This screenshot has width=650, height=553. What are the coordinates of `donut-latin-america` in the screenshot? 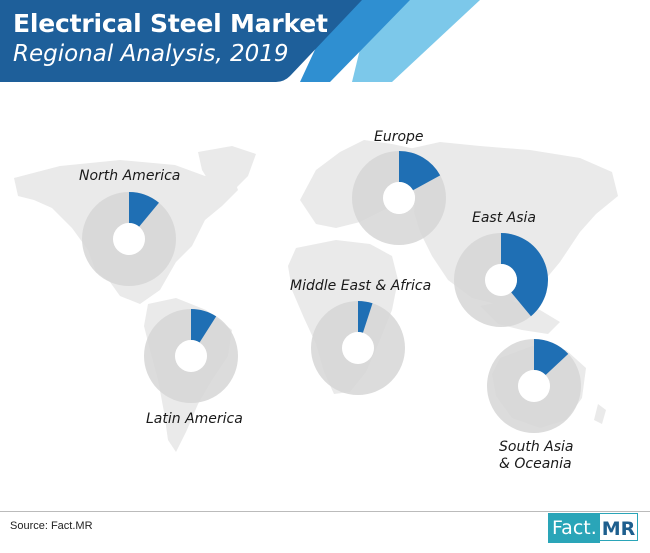 It's located at (190, 356).